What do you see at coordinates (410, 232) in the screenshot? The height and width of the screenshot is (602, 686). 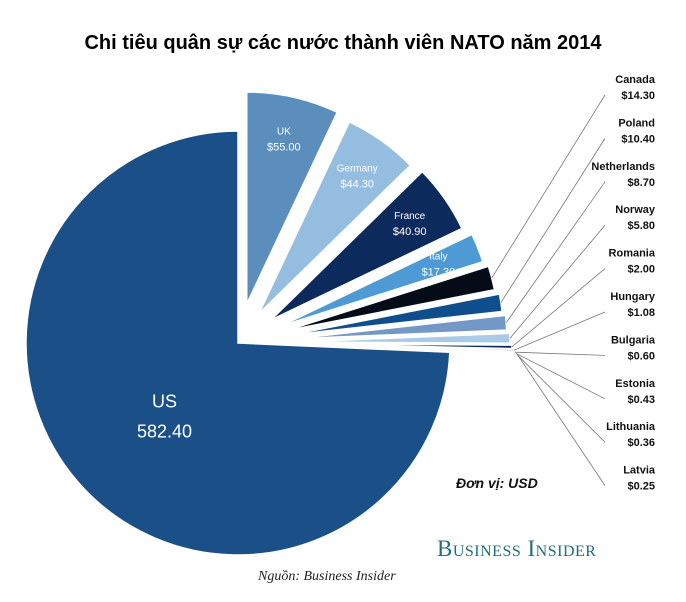 I see `slice-value-france: $40.90` at bounding box center [410, 232].